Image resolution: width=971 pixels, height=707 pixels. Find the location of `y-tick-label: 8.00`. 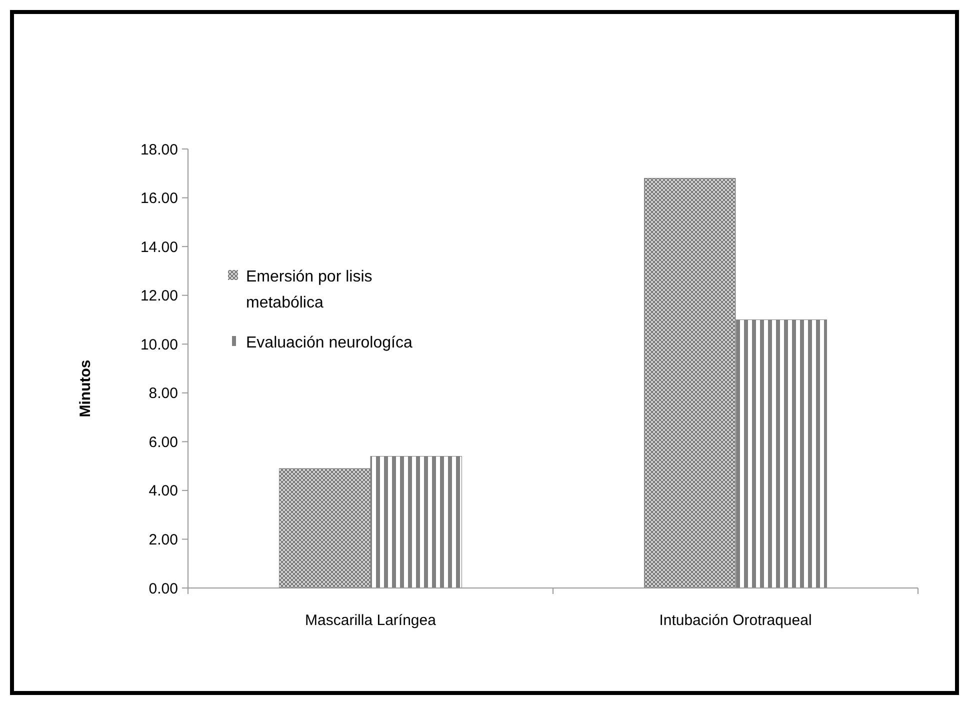

y-tick-label: 8.00 is located at coordinates (163, 393).